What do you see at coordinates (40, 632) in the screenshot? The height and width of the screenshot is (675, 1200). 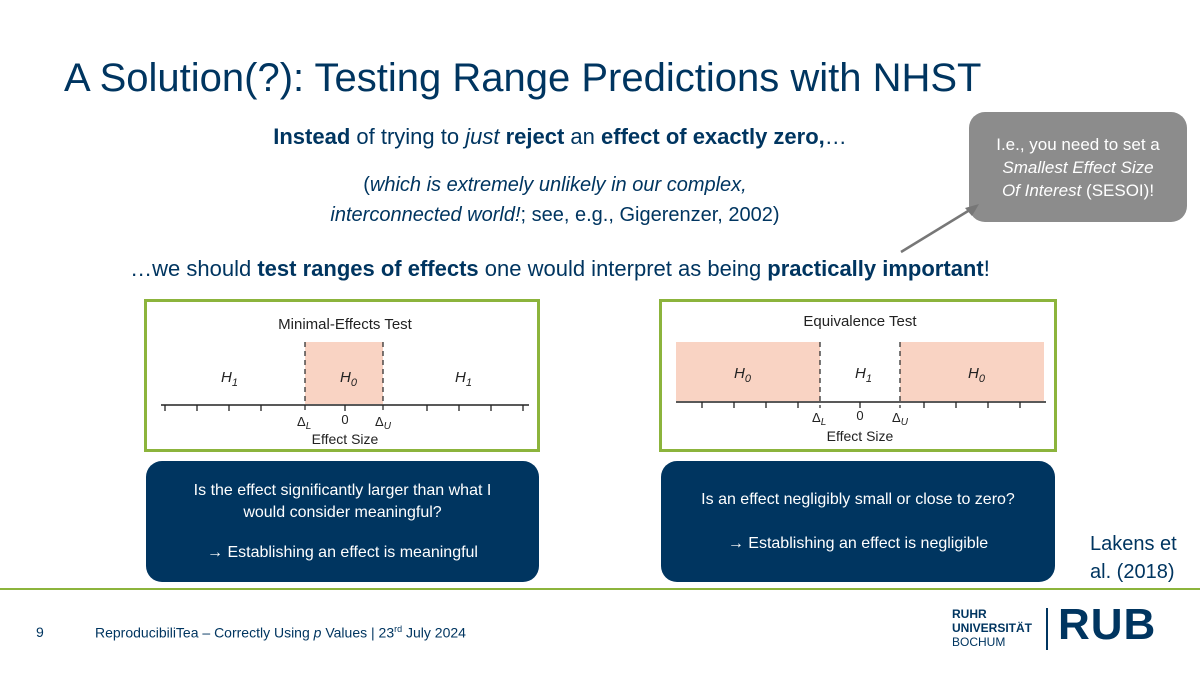 I see `page-number: 9` at bounding box center [40, 632].